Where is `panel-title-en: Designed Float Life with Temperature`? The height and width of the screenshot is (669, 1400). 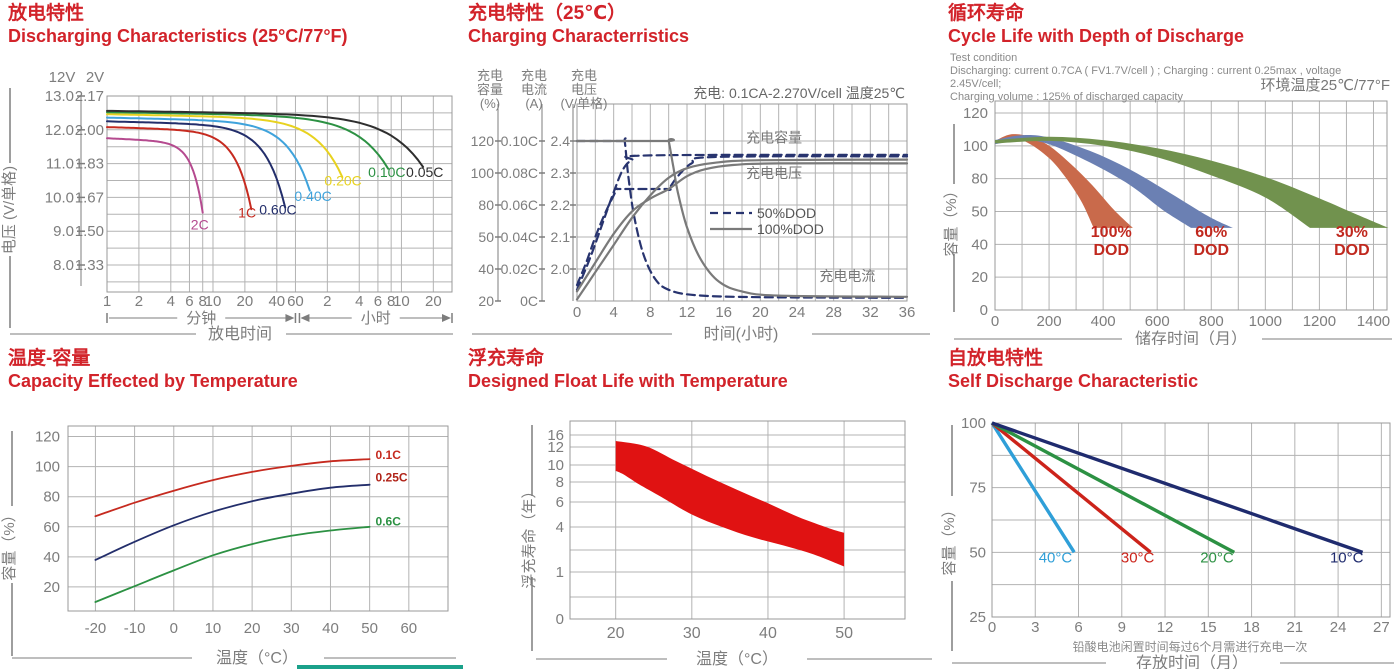 panel-title-en: Designed Float Life with Temperature is located at coordinates (628, 381).